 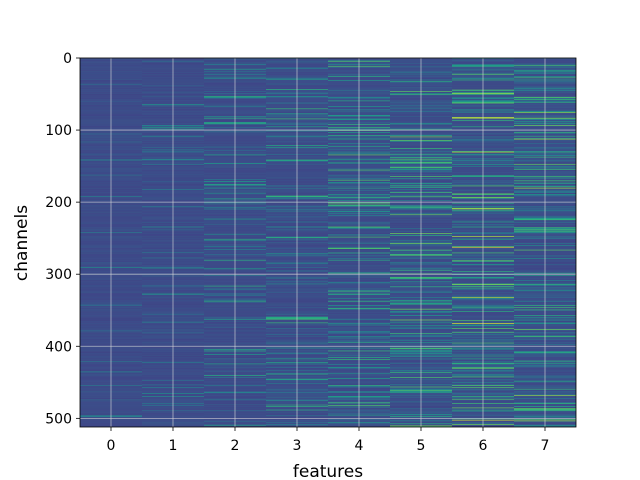 What do you see at coordinates (58, 419) in the screenshot?
I see `y-tick-label: 500` at bounding box center [58, 419].